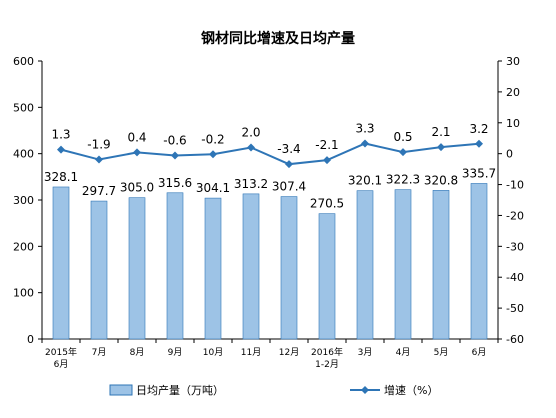 This screenshot has height=418, width=556. What do you see at coordinates (251, 184) in the screenshot?
I see `bar-value-label: 313.2` at bounding box center [251, 184].